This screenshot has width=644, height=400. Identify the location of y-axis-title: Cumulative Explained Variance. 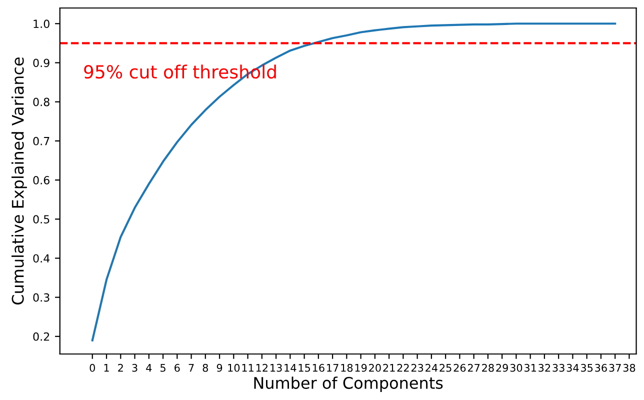
(19, 180).